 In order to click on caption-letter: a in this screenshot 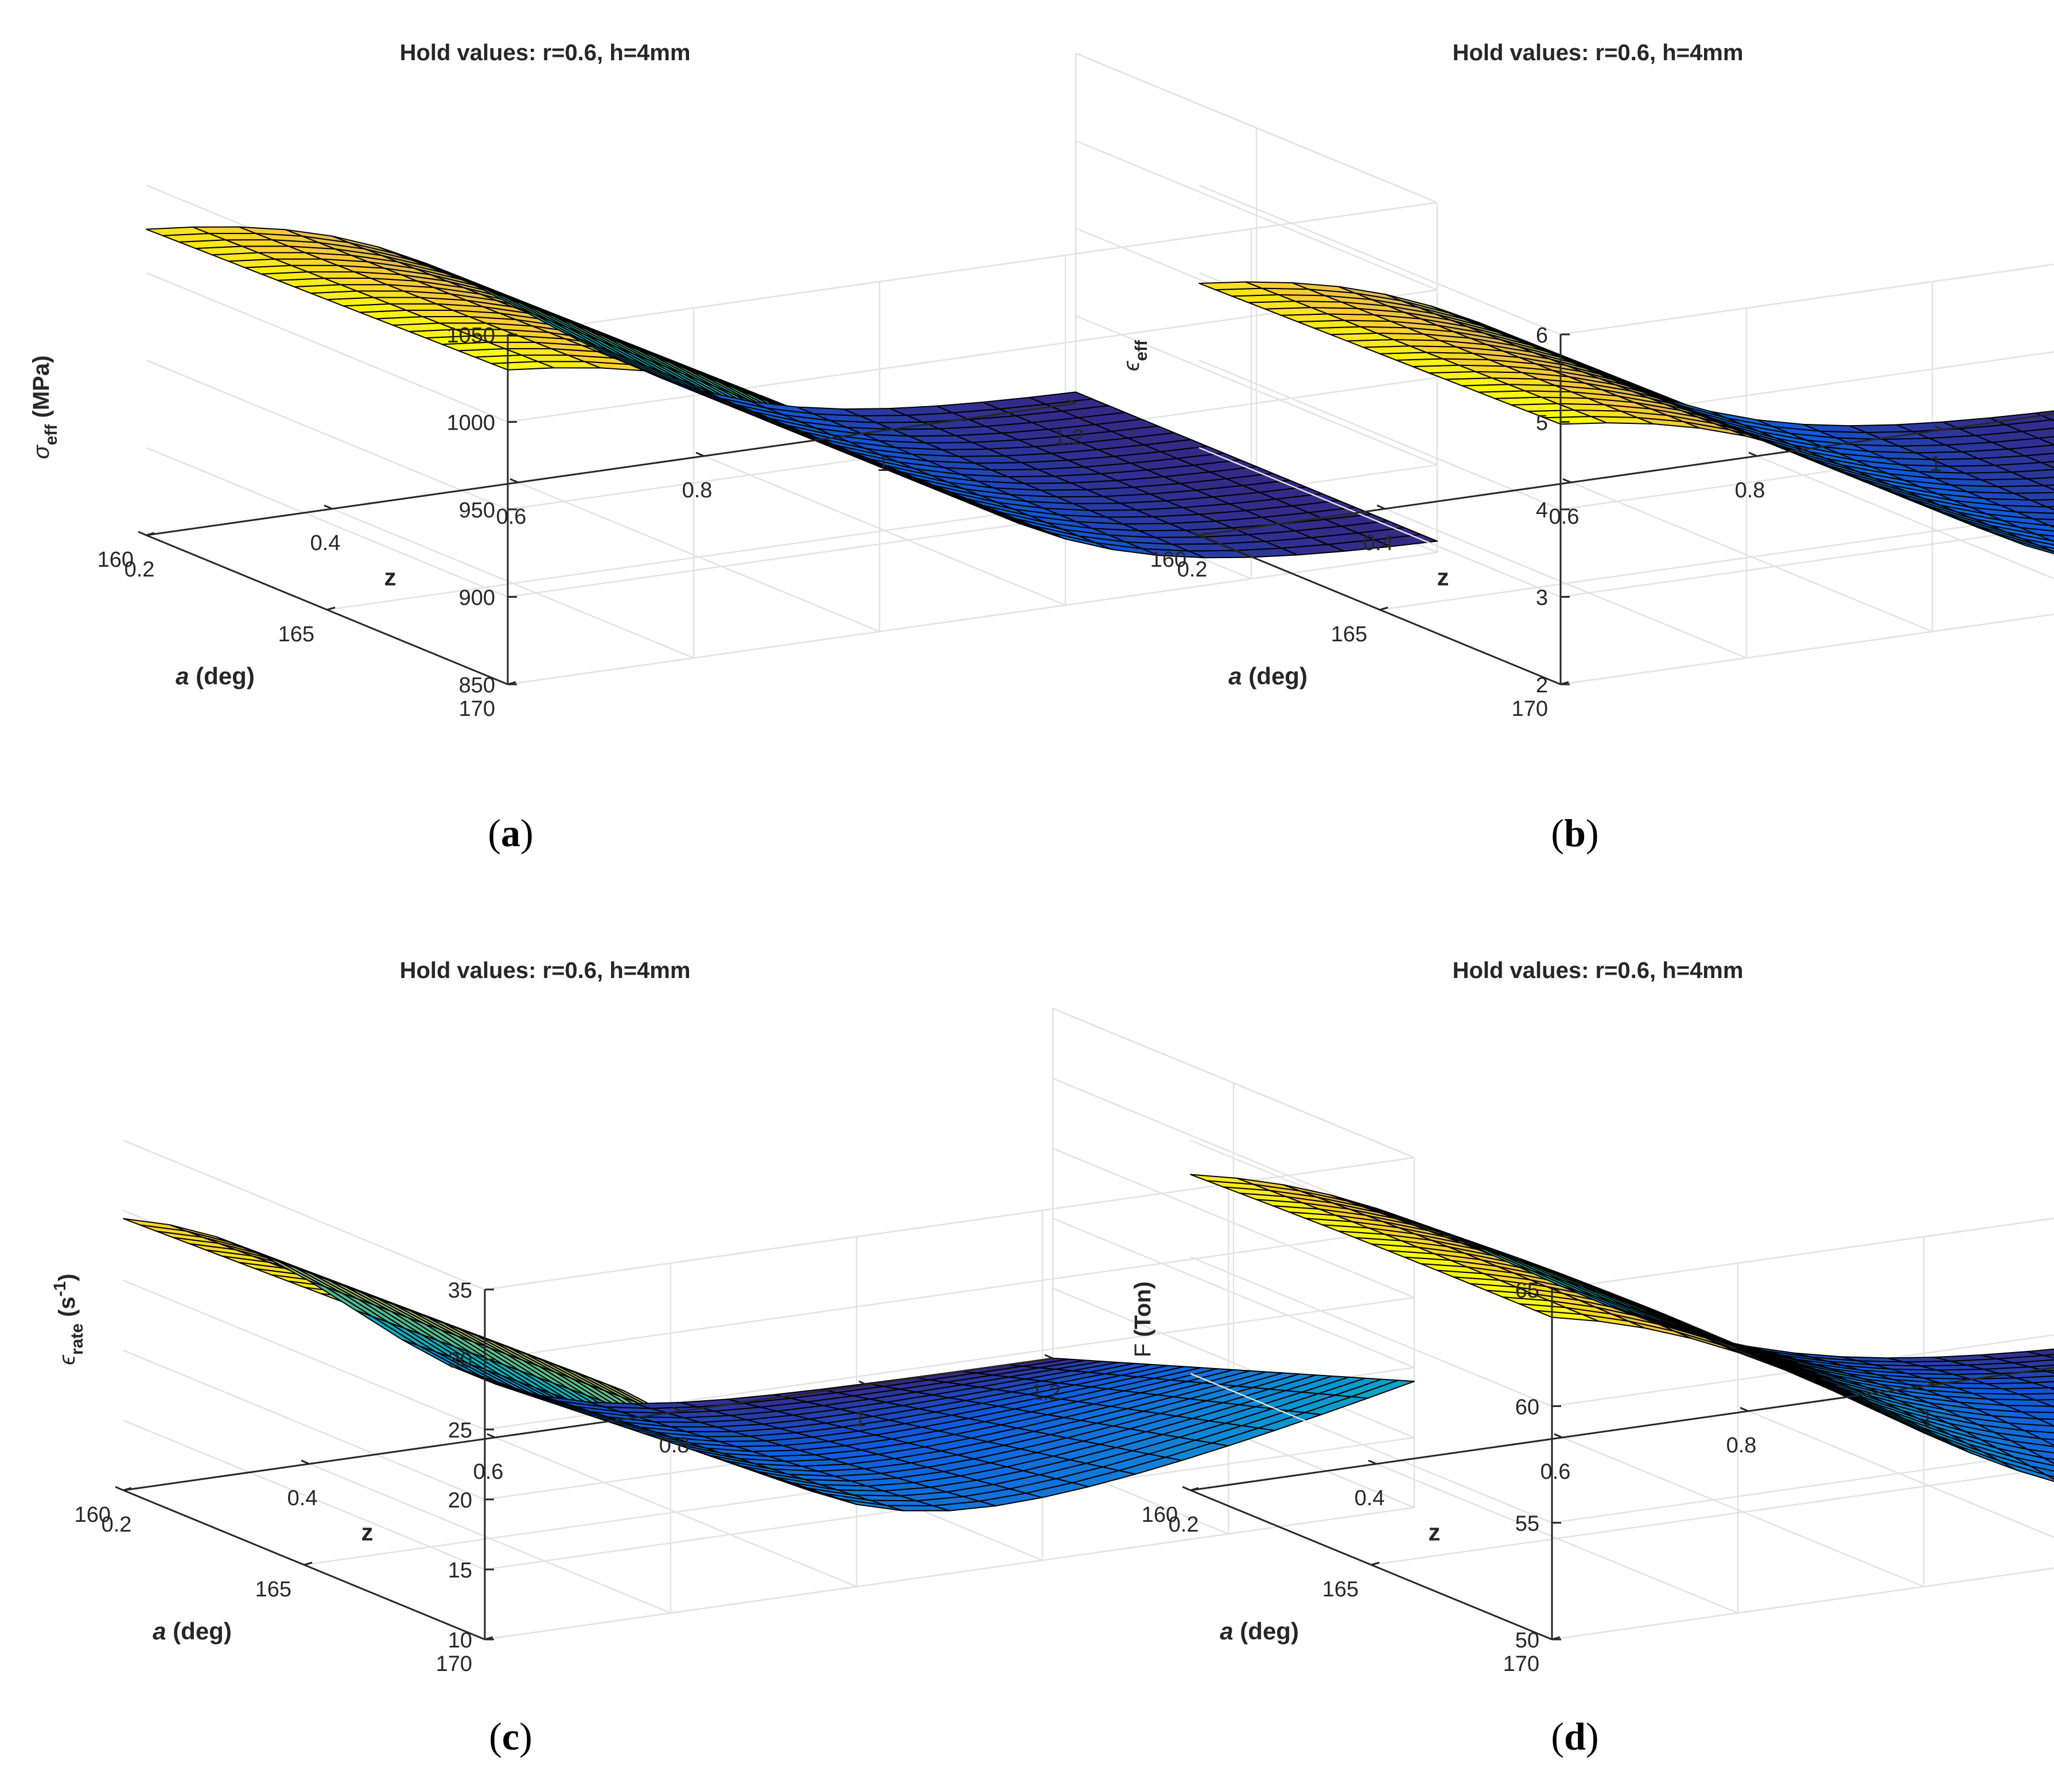, I will do `click(511, 833)`.